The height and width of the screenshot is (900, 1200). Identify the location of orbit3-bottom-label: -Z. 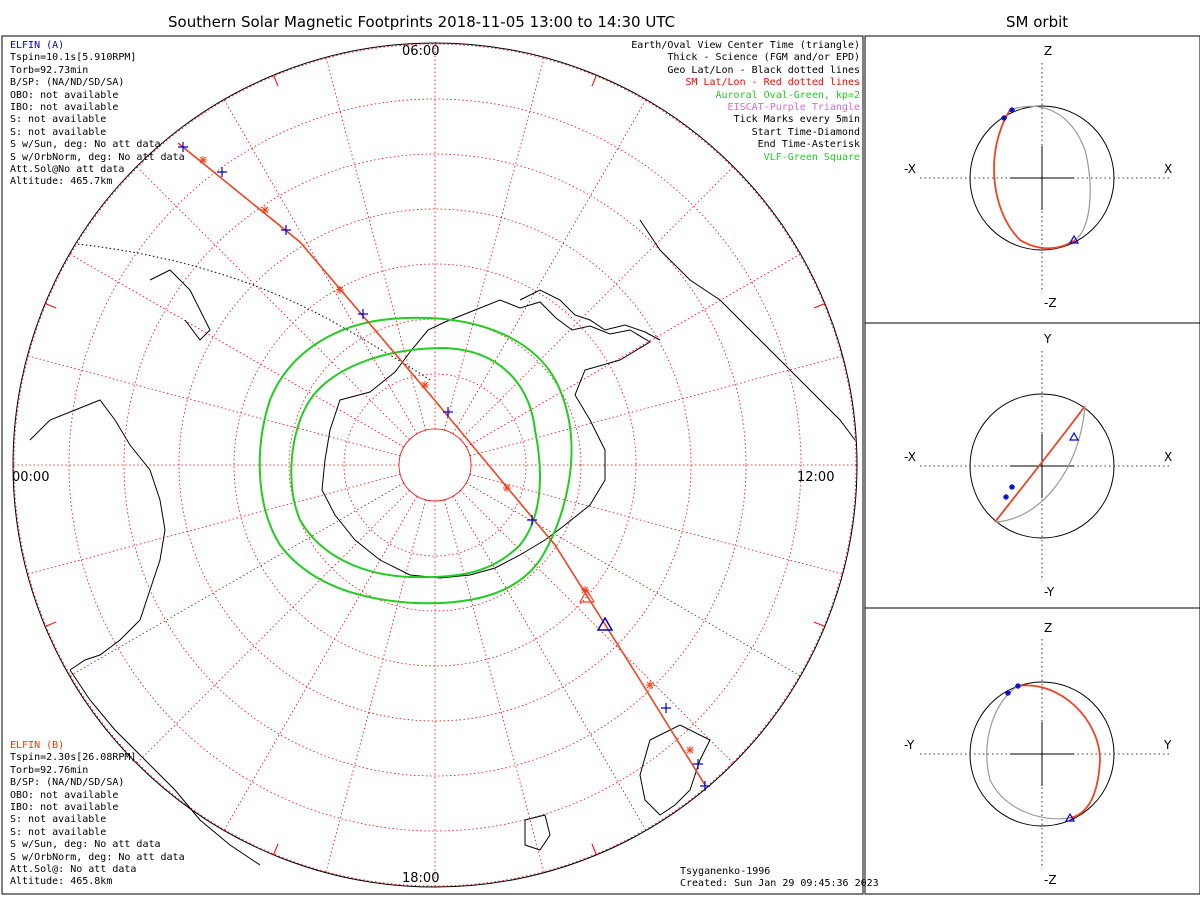
(1050, 880).